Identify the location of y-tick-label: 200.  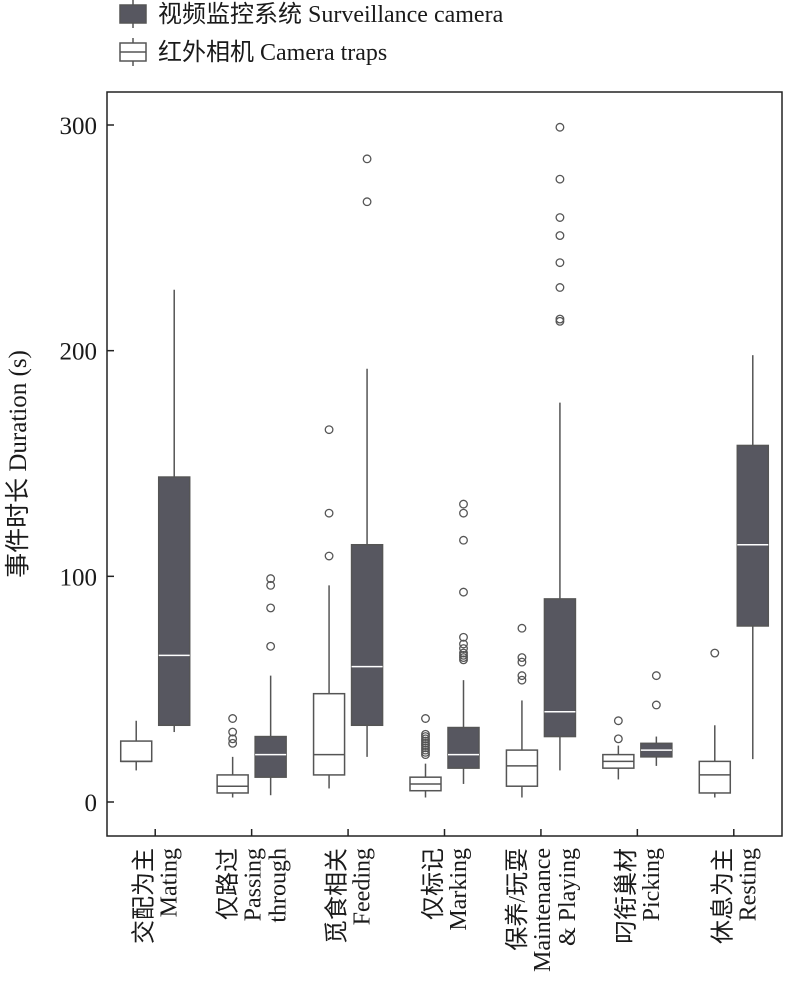
(79, 352).